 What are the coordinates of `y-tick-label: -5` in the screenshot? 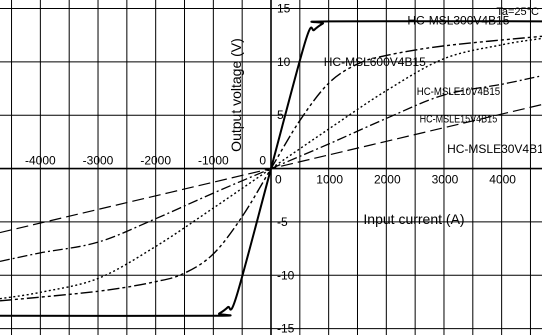 It's located at (282, 222).